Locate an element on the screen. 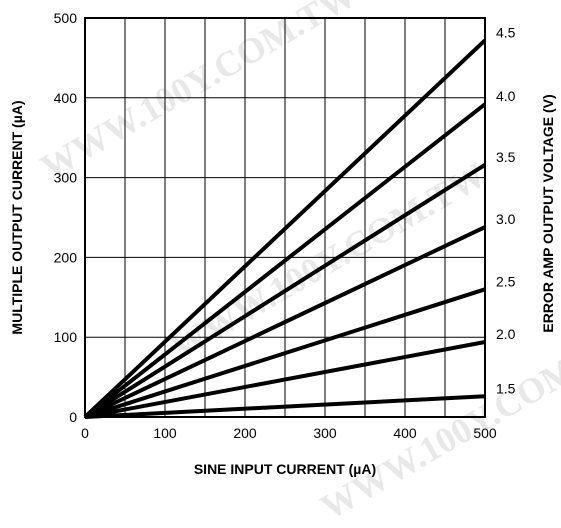 The height and width of the screenshot is (528, 561). x-tick-label: 0 is located at coordinates (85, 433).